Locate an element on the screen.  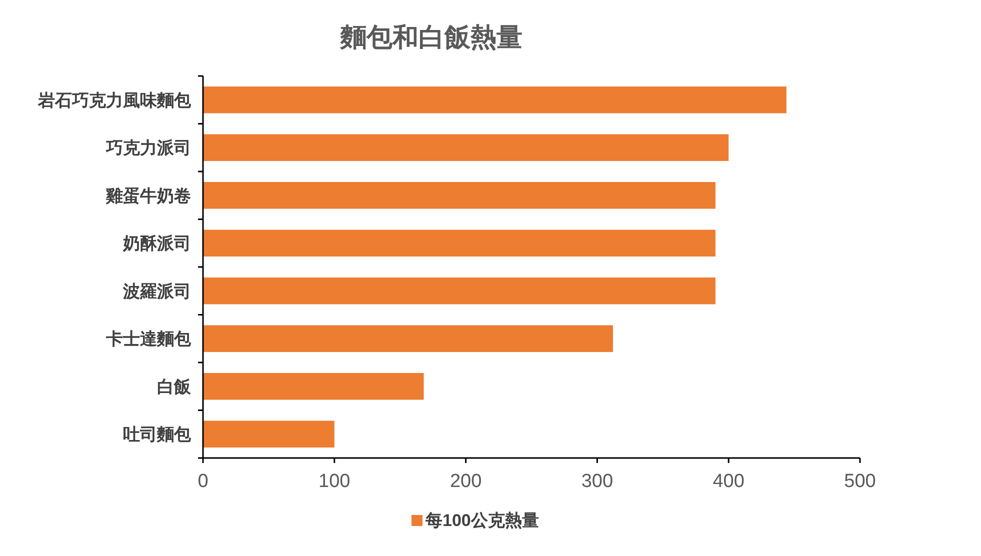
y-tick-label: 雞蛋牛奶卷 is located at coordinates (148, 196).